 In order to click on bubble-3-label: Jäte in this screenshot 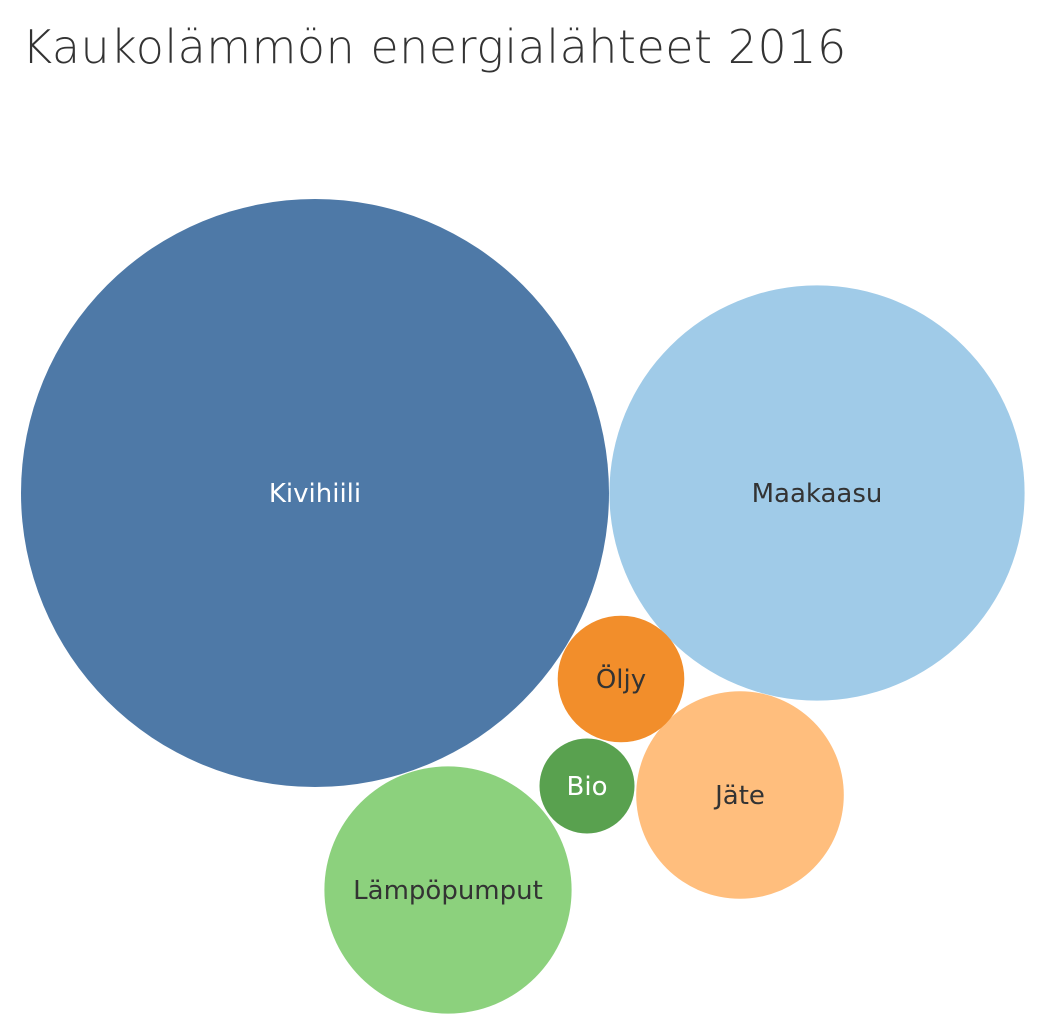, I will do `click(739, 796)`.